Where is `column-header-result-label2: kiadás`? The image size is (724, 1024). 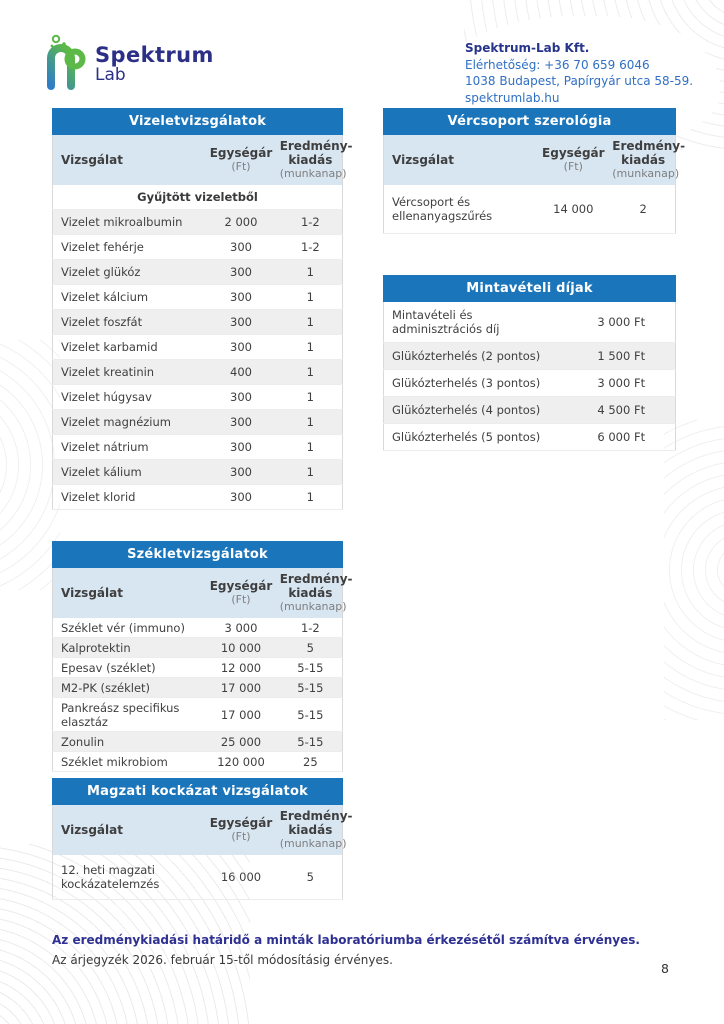 column-header-result-label2: kiadás is located at coordinates (310, 593).